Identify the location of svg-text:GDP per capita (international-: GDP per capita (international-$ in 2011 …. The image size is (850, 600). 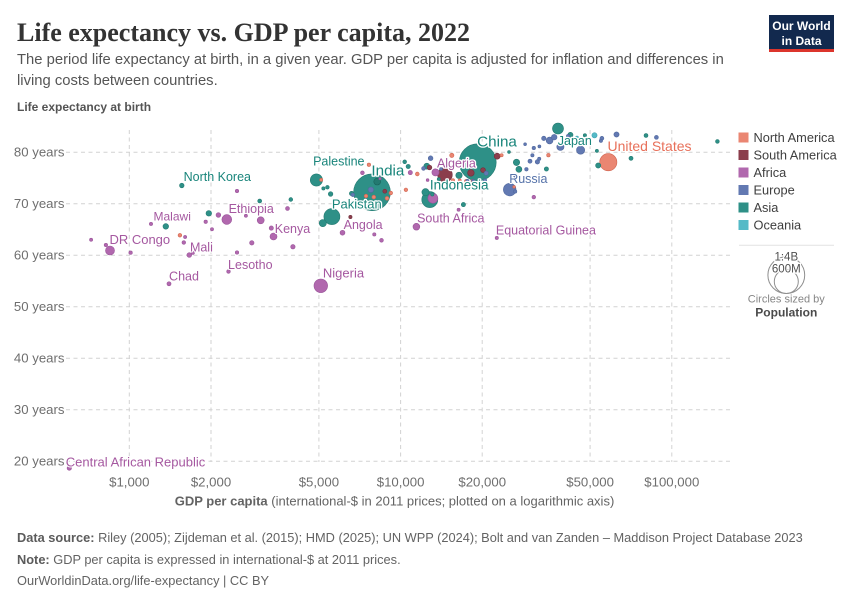
(395, 501).